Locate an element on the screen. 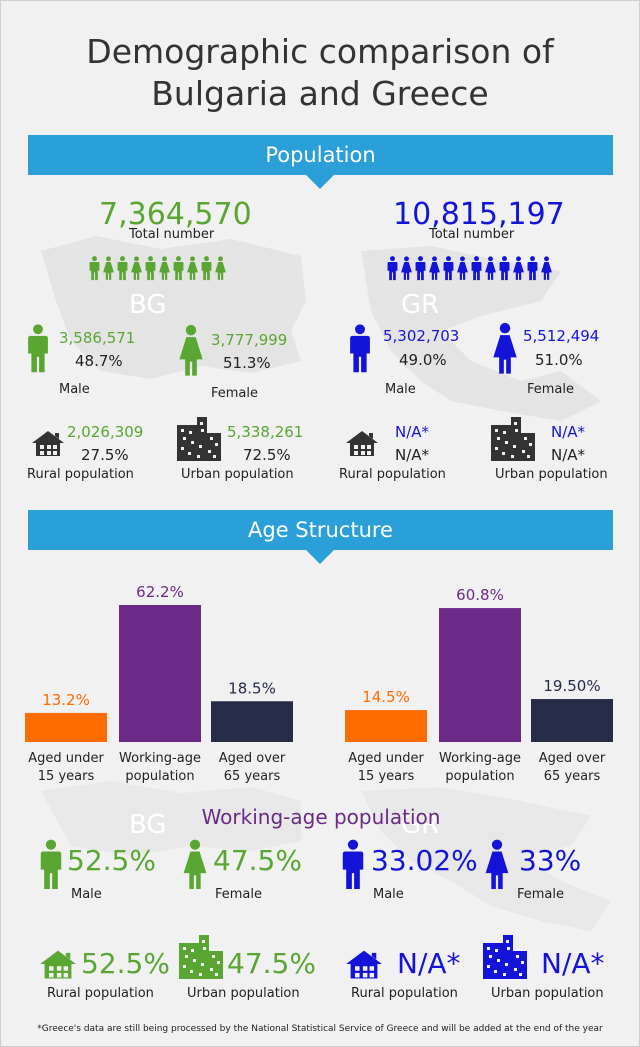 Image resolution: width=640 pixels, height=1047 pixels. gr-category-label-3: Aged over is located at coordinates (572, 758).